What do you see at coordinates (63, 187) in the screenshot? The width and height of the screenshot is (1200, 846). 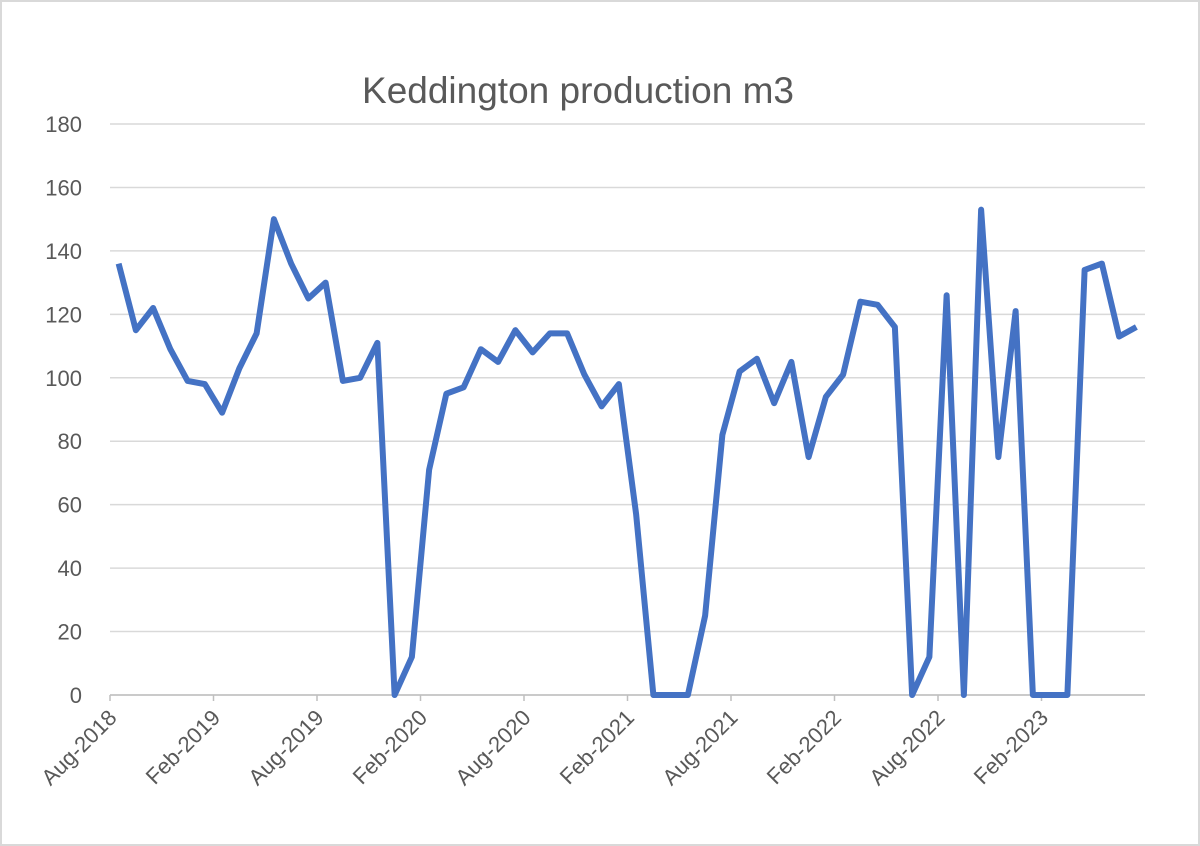 I see `y-tick-label: 160` at bounding box center [63, 187].